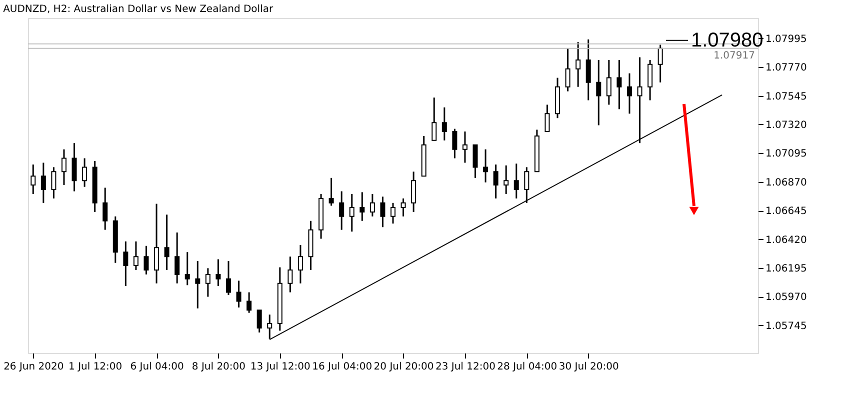  What do you see at coordinates (95, 367) in the screenshot?
I see `x-tick-label: 1 Jul 12:00` at bounding box center [95, 367].